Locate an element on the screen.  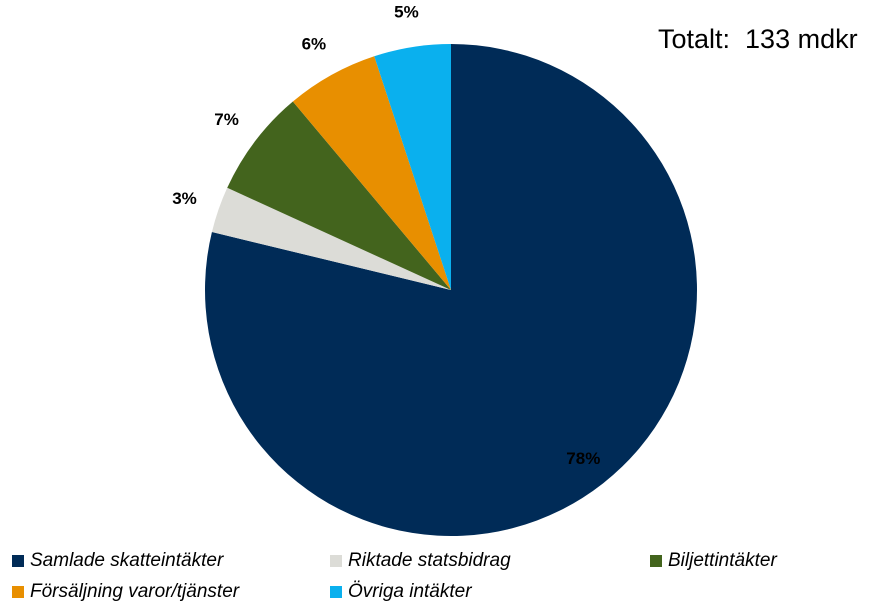
pie-value-label-4: 5% is located at coordinates (406, 12).